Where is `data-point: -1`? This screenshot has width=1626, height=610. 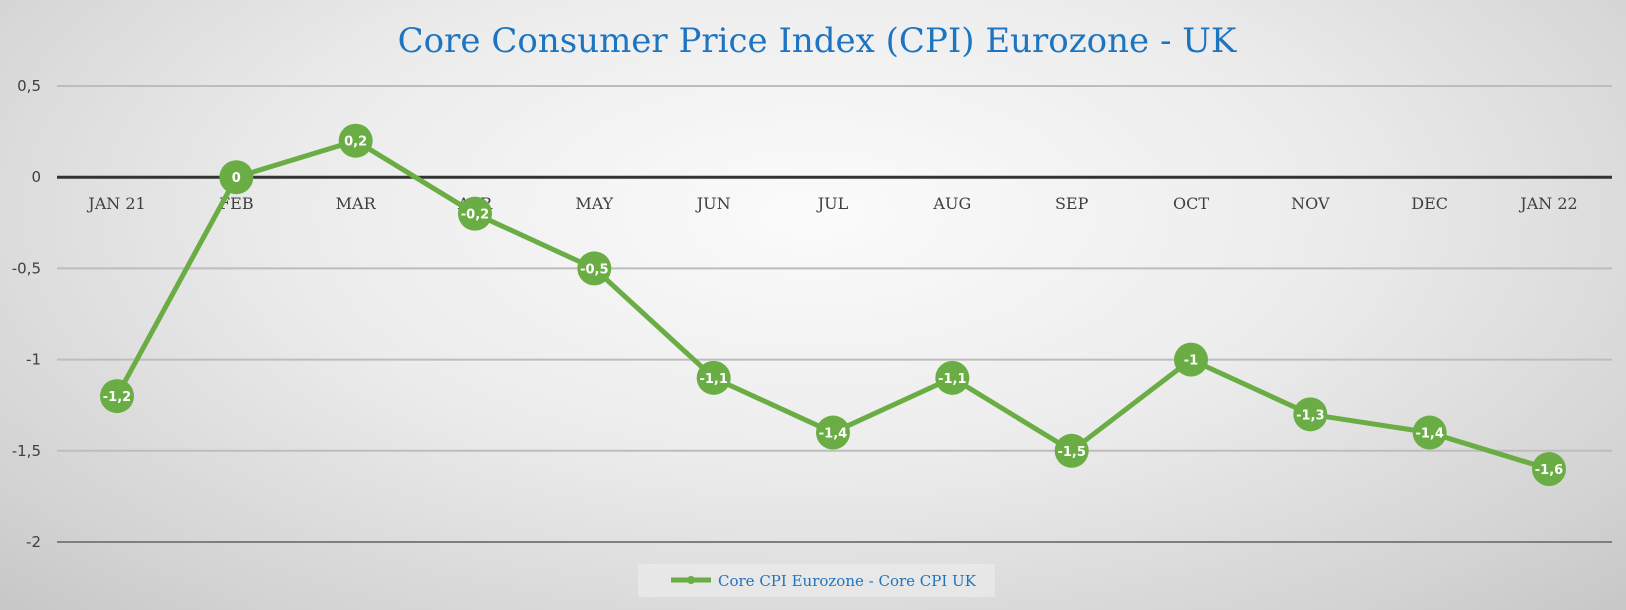 data-point: -1 is located at coordinates (1191, 359).